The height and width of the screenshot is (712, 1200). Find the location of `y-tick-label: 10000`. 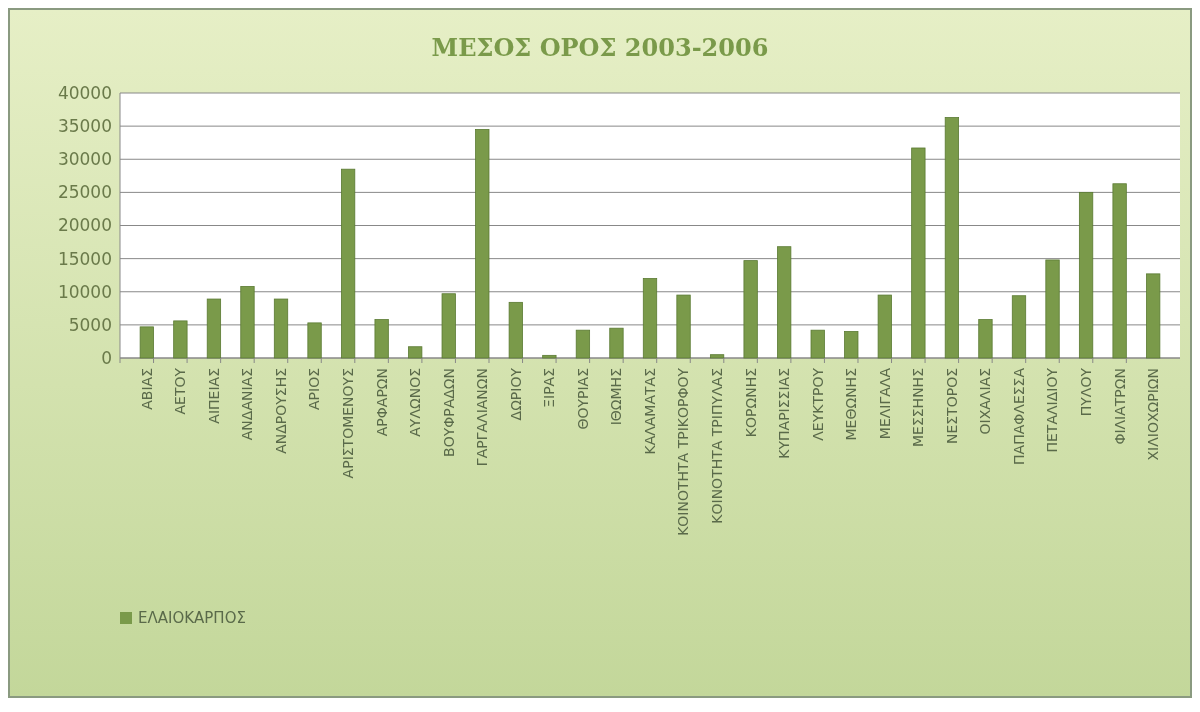

y-tick-label: 10000 is located at coordinates (84, 291).